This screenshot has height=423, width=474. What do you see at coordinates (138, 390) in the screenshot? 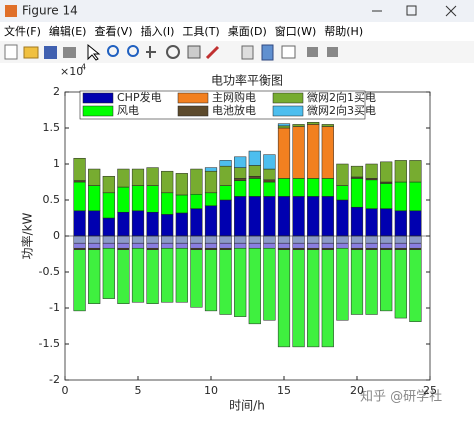
I see `x-tick-label: 5` at bounding box center [138, 390].